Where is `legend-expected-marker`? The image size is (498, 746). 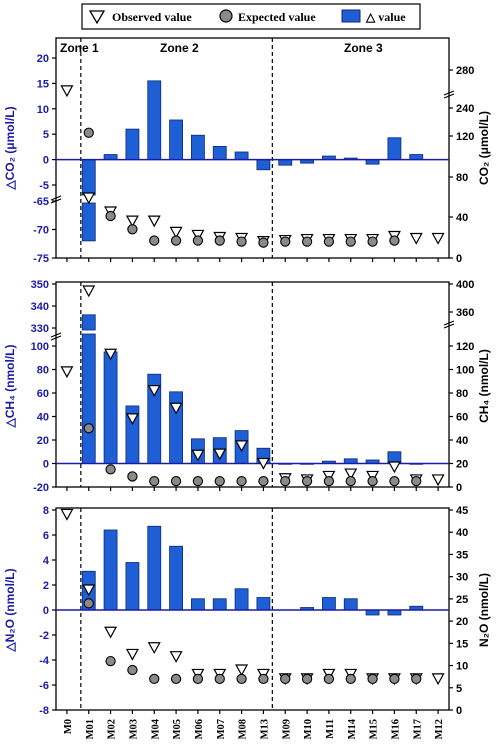 legend-expected-marker is located at coordinates (226, 16).